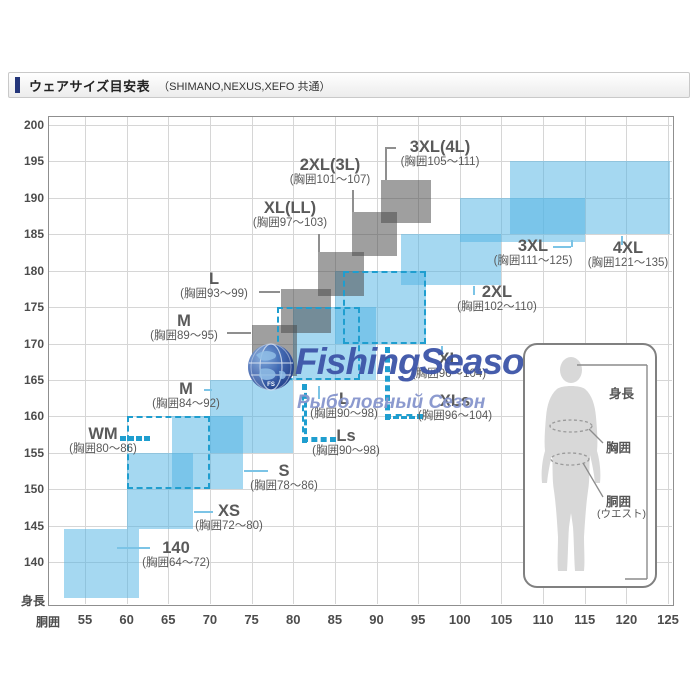 The image size is (700, 700). Describe the element at coordinates (33, 525) in the screenshot. I see `y-tick-145: 145` at that location.